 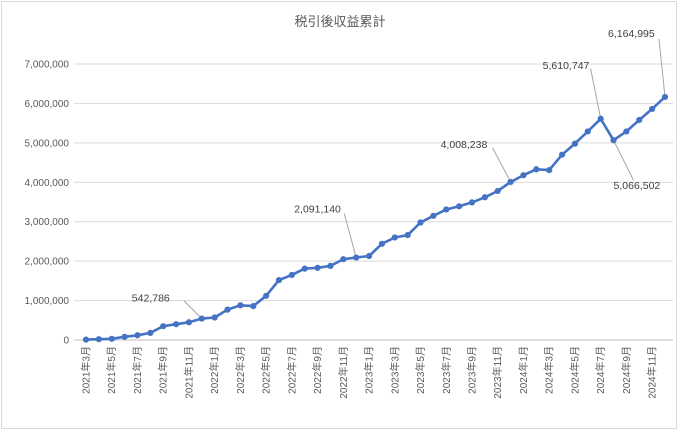 What do you see at coordinates (339, 22) in the screenshot?
I see `chart-title: 税引後収益累計` at bounding box center [339, 22].